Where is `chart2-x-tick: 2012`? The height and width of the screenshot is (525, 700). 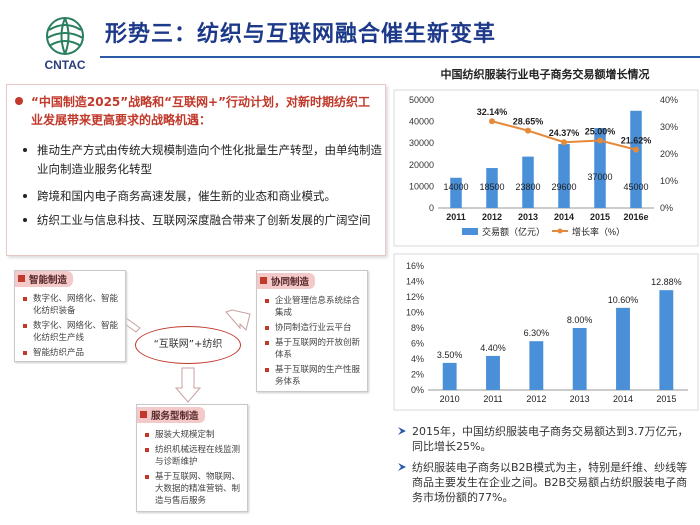
chart2-x-tick: 2012 is located at coordinates (536, 399).